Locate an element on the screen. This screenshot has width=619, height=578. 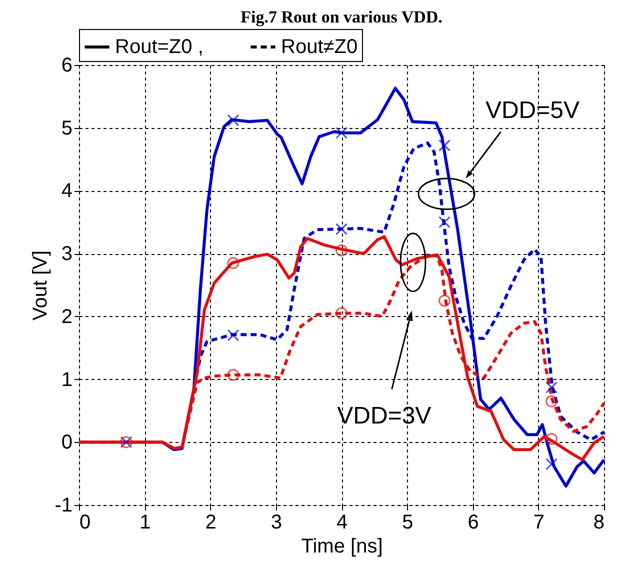
x-tick-label: 1 is located at coordinates (145, 523).